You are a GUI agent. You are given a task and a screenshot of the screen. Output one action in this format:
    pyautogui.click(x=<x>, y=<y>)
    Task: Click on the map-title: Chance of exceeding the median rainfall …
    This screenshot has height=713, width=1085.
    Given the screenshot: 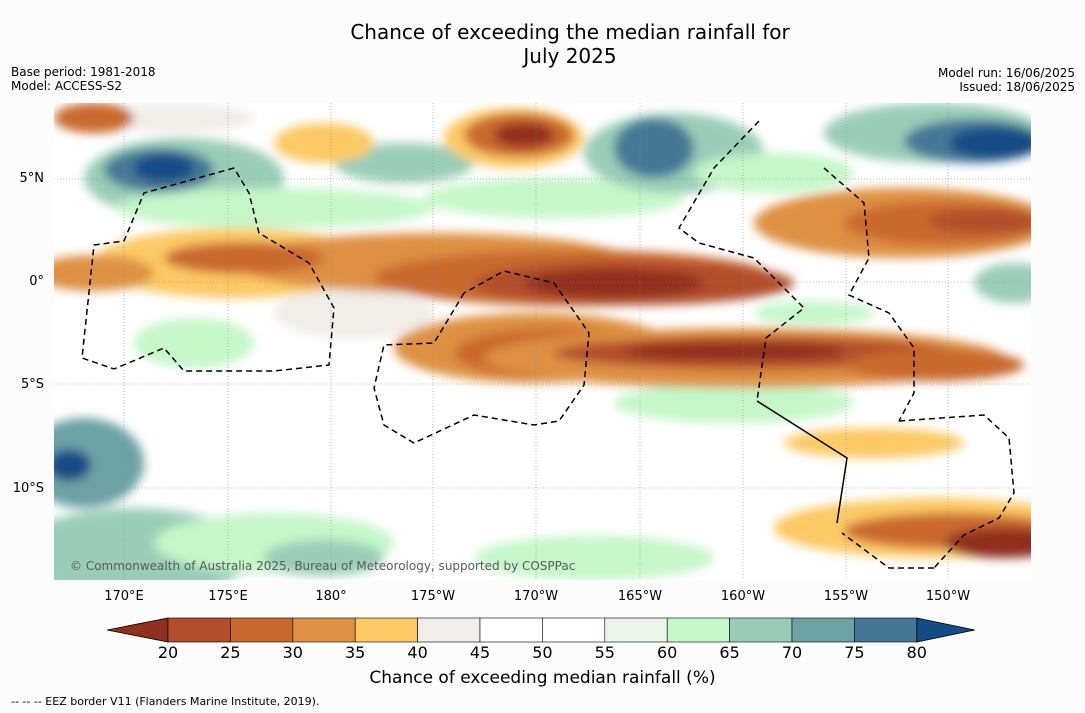 What is the action you would take?
    pyautogui.click(x=542, y=44)
    